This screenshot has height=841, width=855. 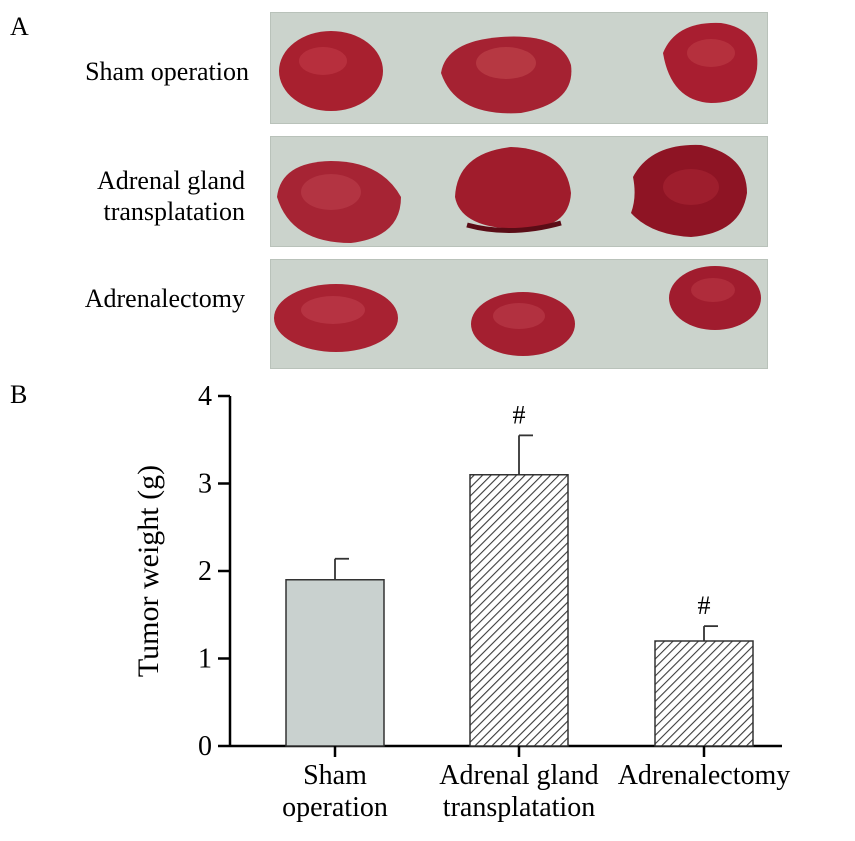 What do you see at coordinates (514, 226) in the screenshot?
I see `tumor-shadow` at bounding box center [514, 226].